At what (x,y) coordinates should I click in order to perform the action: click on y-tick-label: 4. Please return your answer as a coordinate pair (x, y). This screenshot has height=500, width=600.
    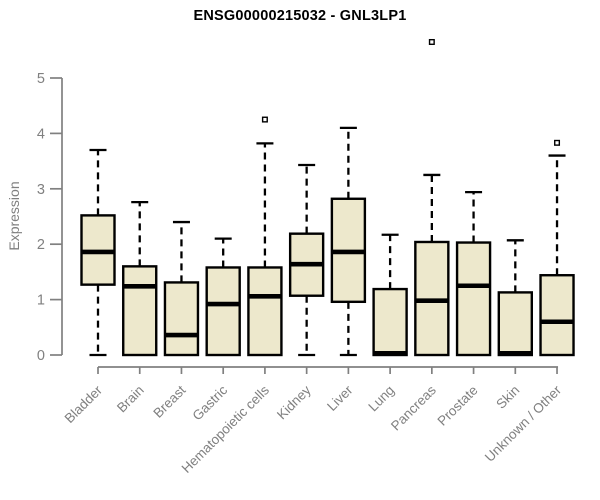
    Looking at the image, I should click on (41, 134).